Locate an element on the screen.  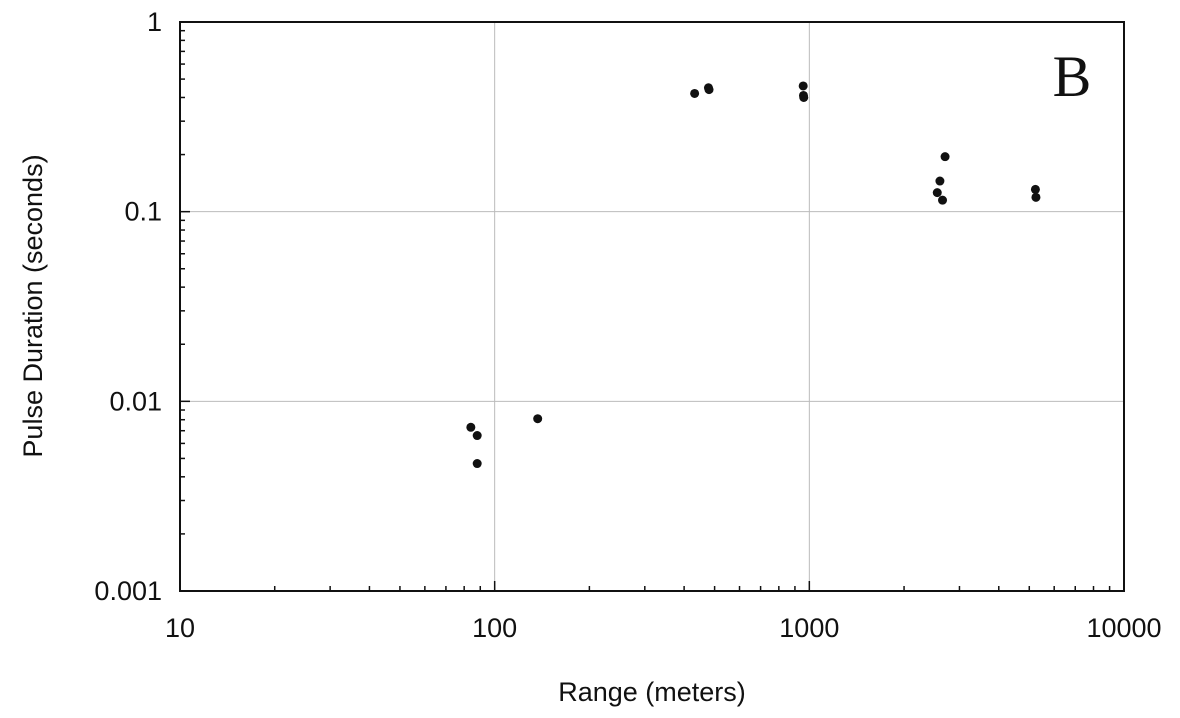
y-axis-title: Pulse Duration (seconds) is located at coordinates (33, 305).